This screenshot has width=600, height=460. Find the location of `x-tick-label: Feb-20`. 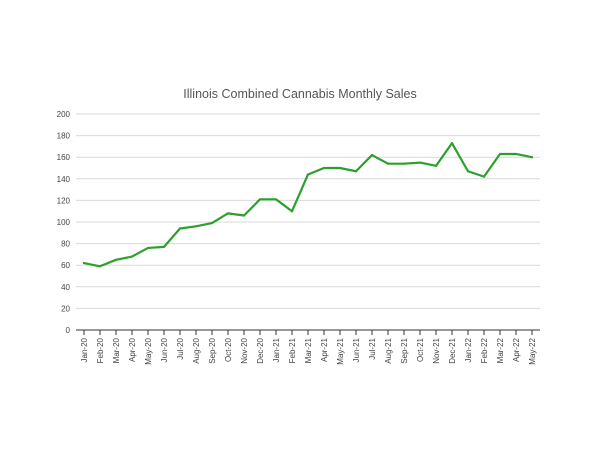

x-tick-label: Feb-20 is located at coordinates (100, 350).